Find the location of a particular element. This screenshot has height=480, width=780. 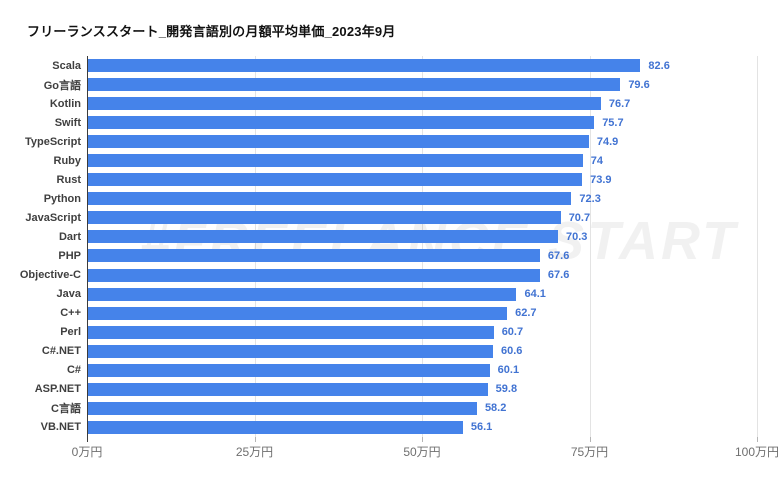

bar-row: Java 64.1 is located at coordinates (407, 294).